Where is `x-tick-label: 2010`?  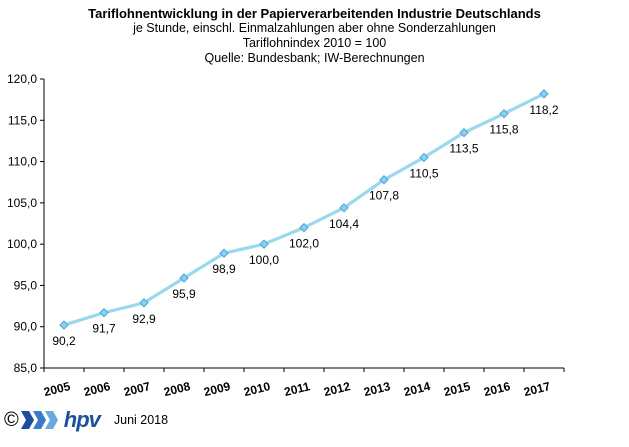 x-tick-label: 2010 is located at coordinates (257, 389).